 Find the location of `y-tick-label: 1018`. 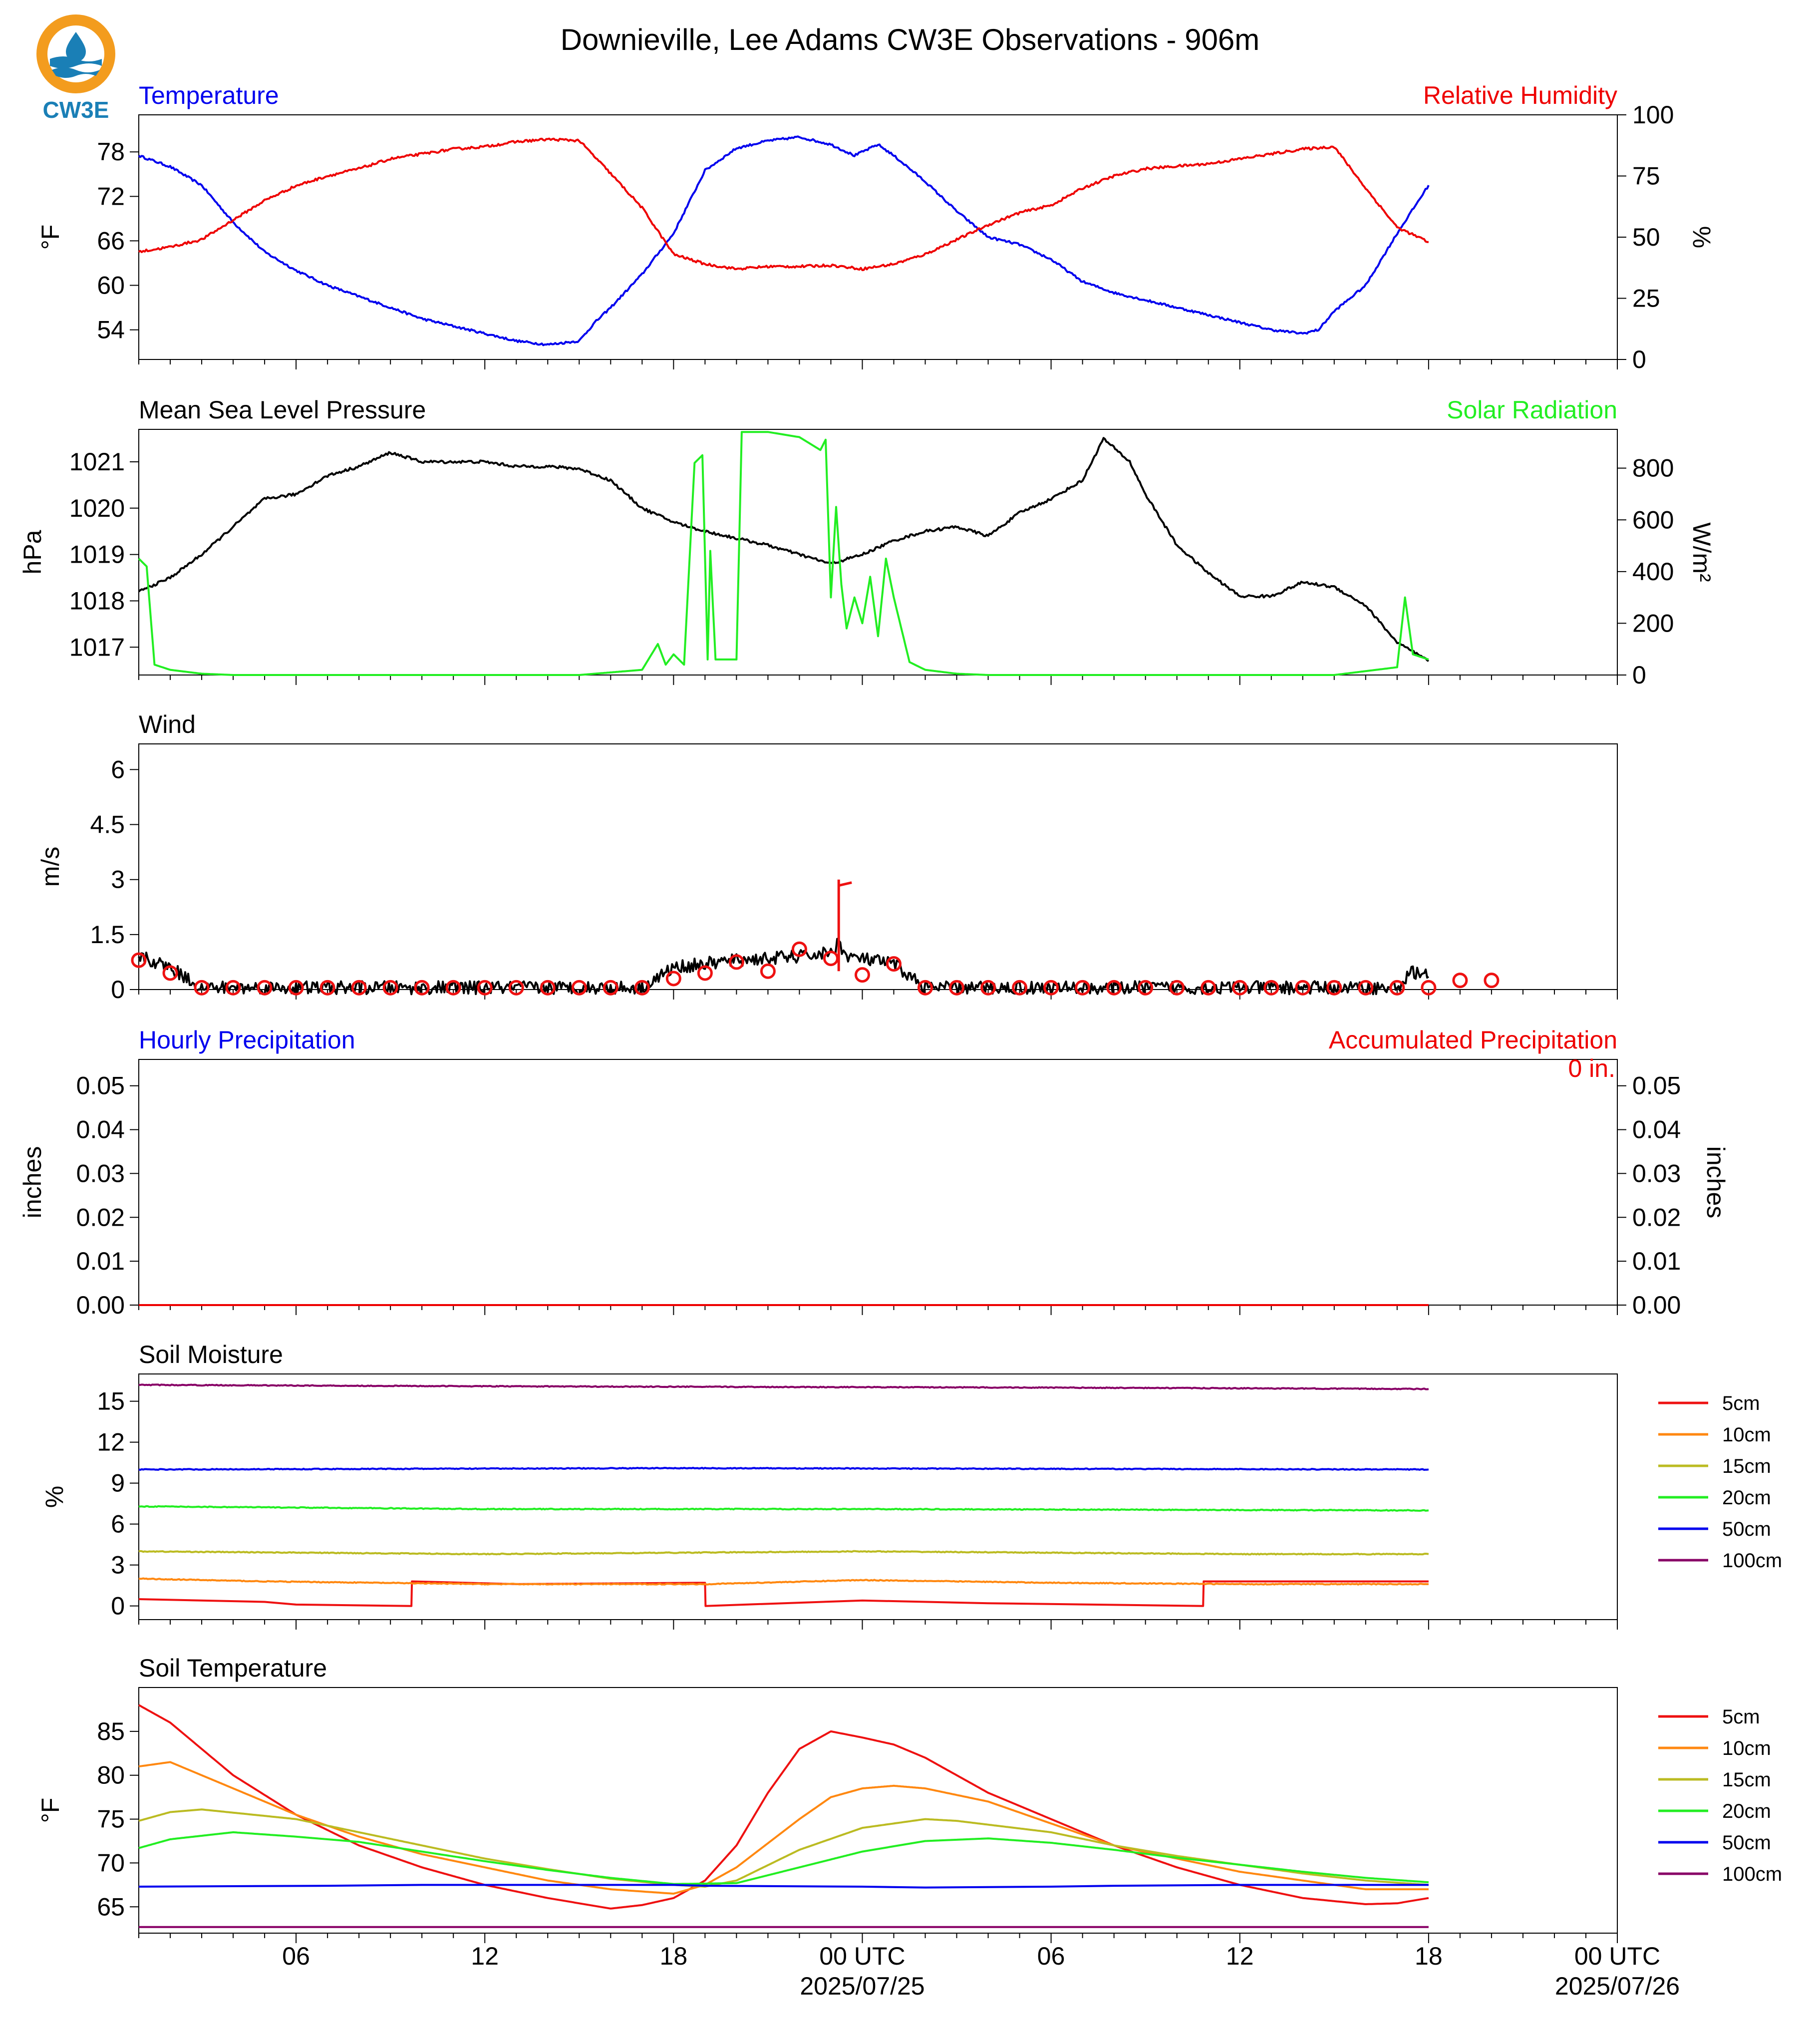

y-tick-label: 1018 is located at coordinates (97, 601).